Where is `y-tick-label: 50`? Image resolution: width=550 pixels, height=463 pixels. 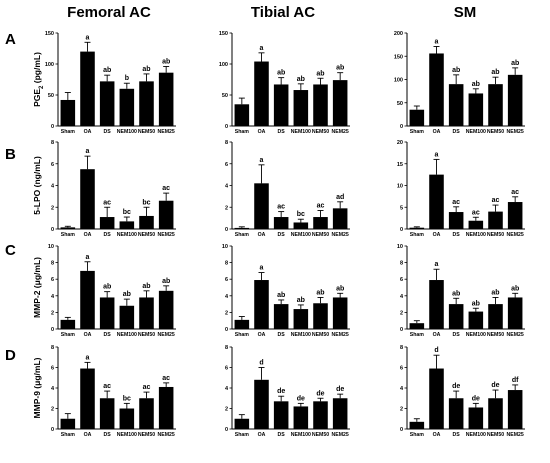 y-tick-label: 50 is located at coordinates (51, 96).